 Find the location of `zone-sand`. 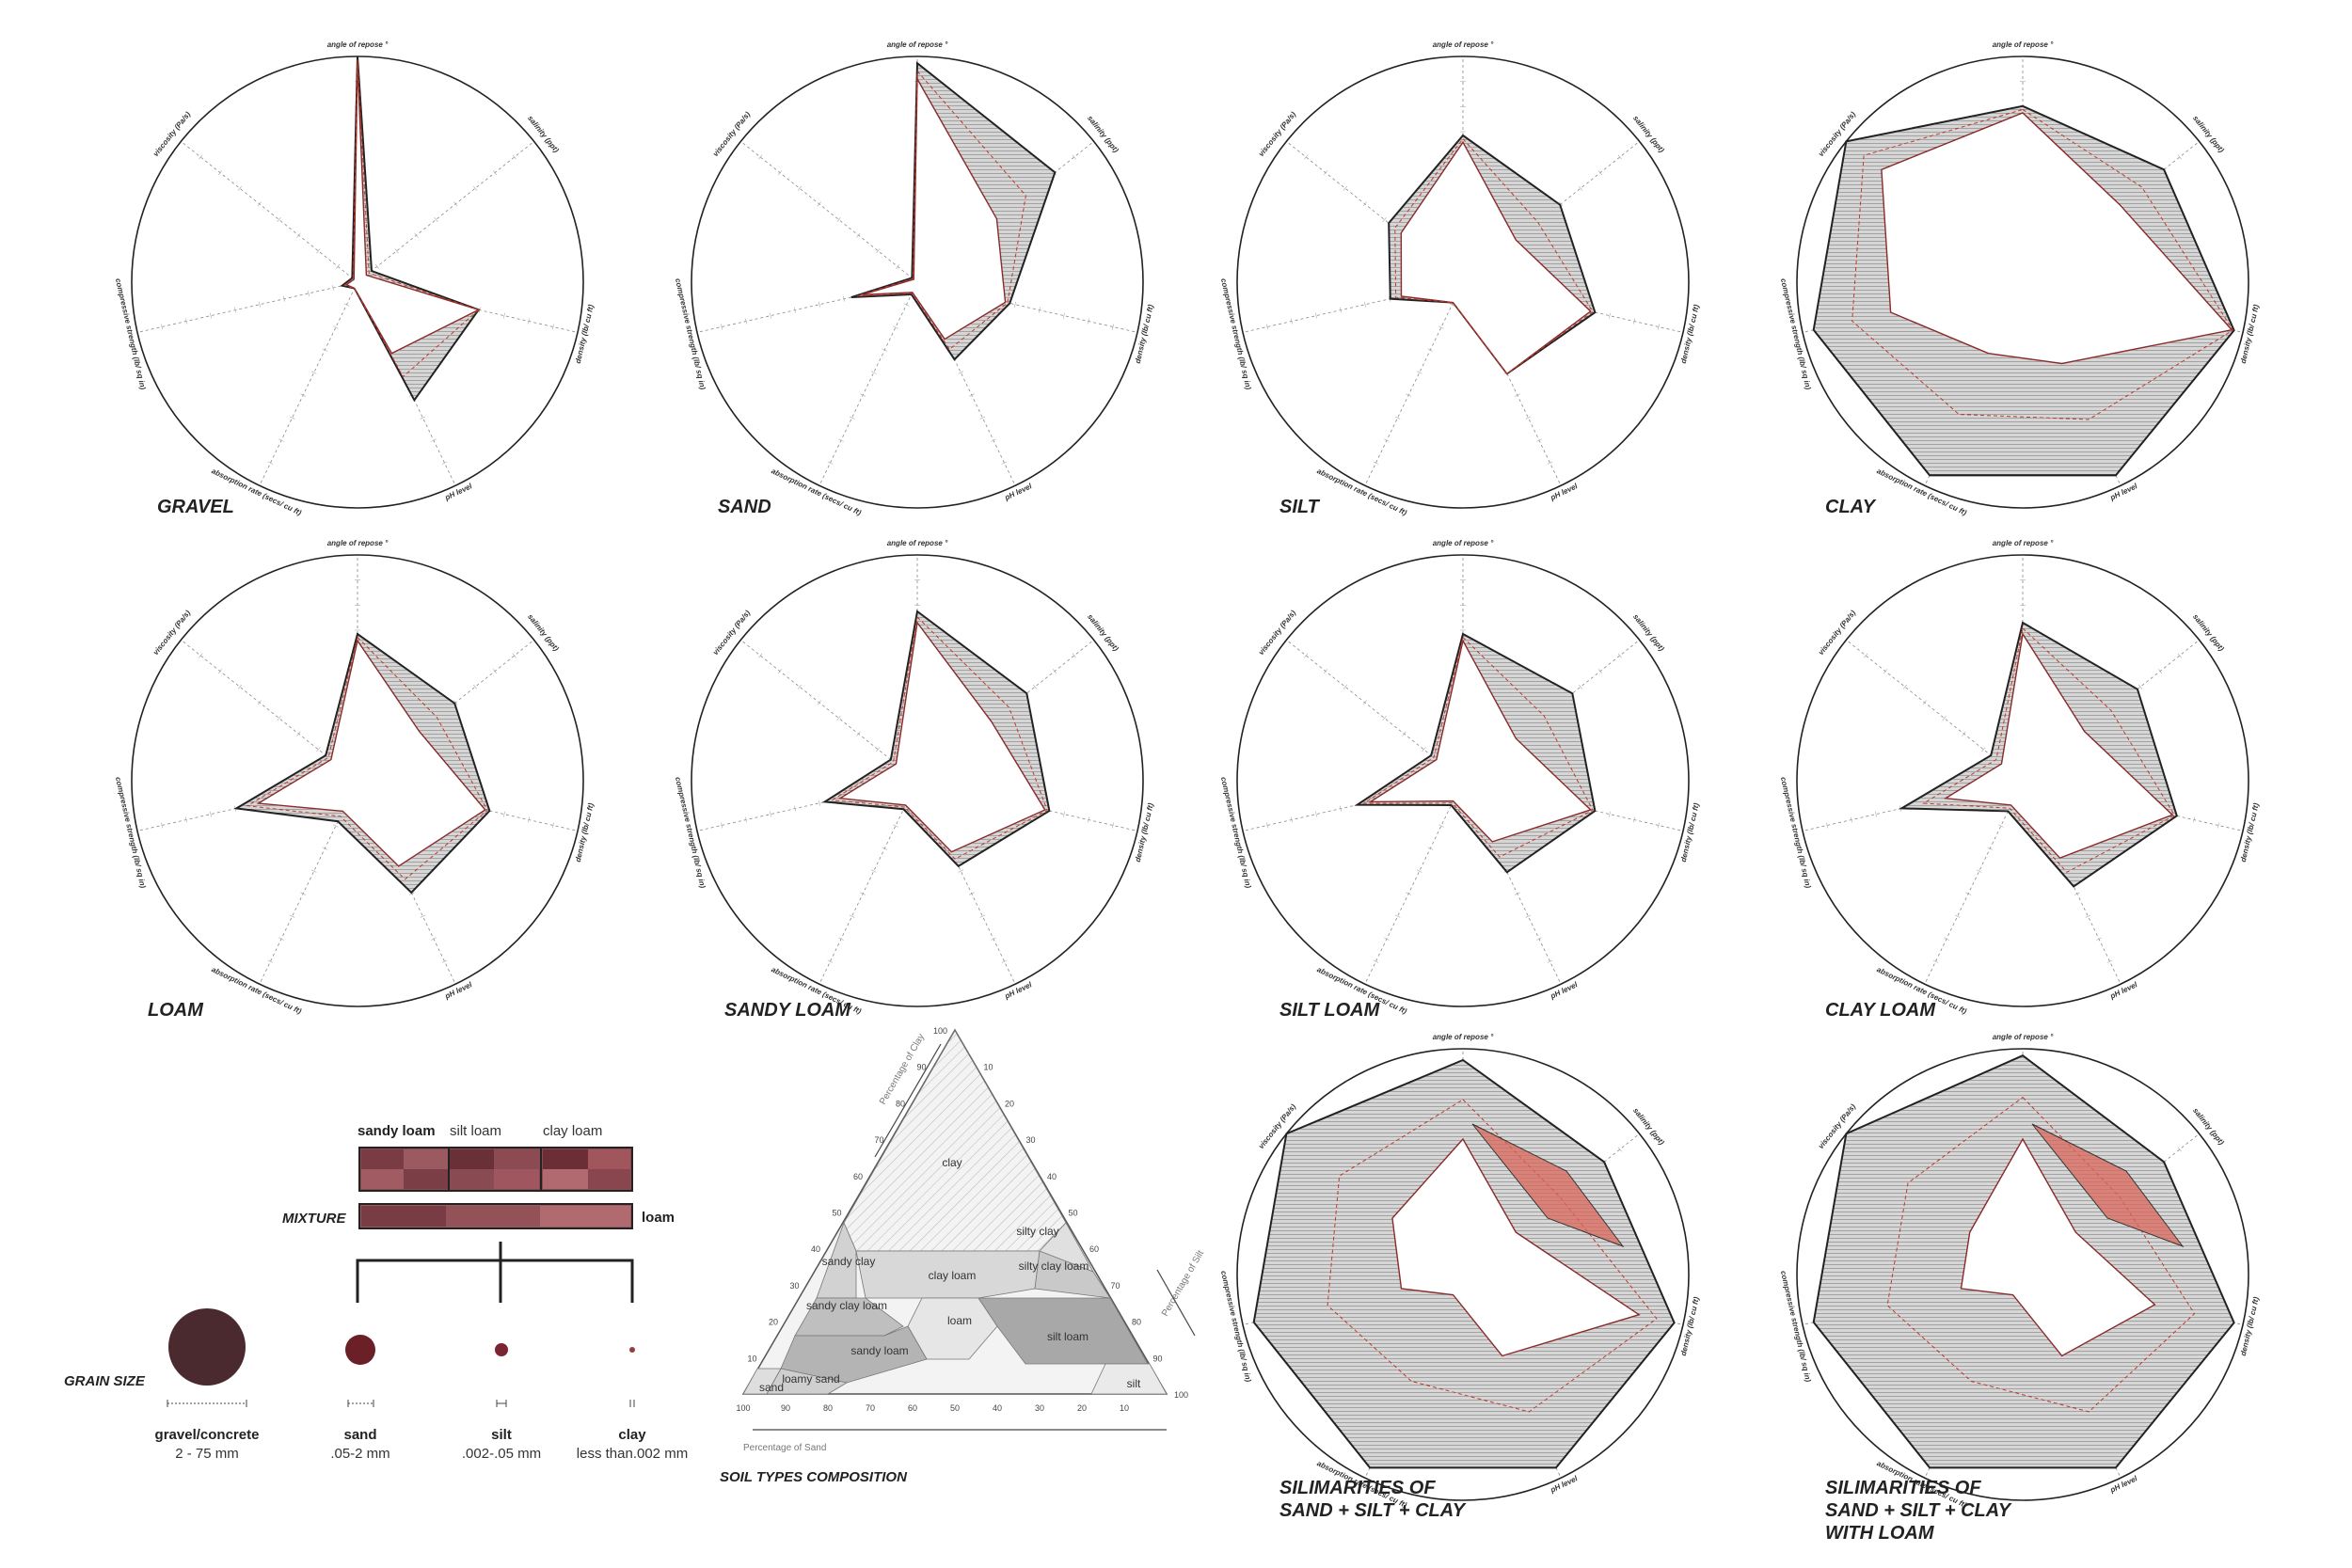

zone-sand is located at coordinates (762, 1381).